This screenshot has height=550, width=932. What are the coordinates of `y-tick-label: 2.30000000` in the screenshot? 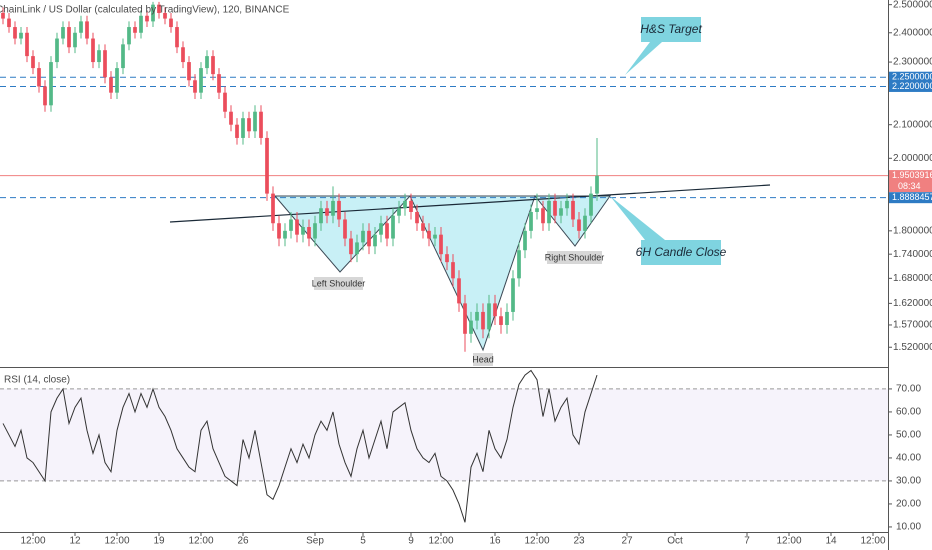 It's located at (912, 62).